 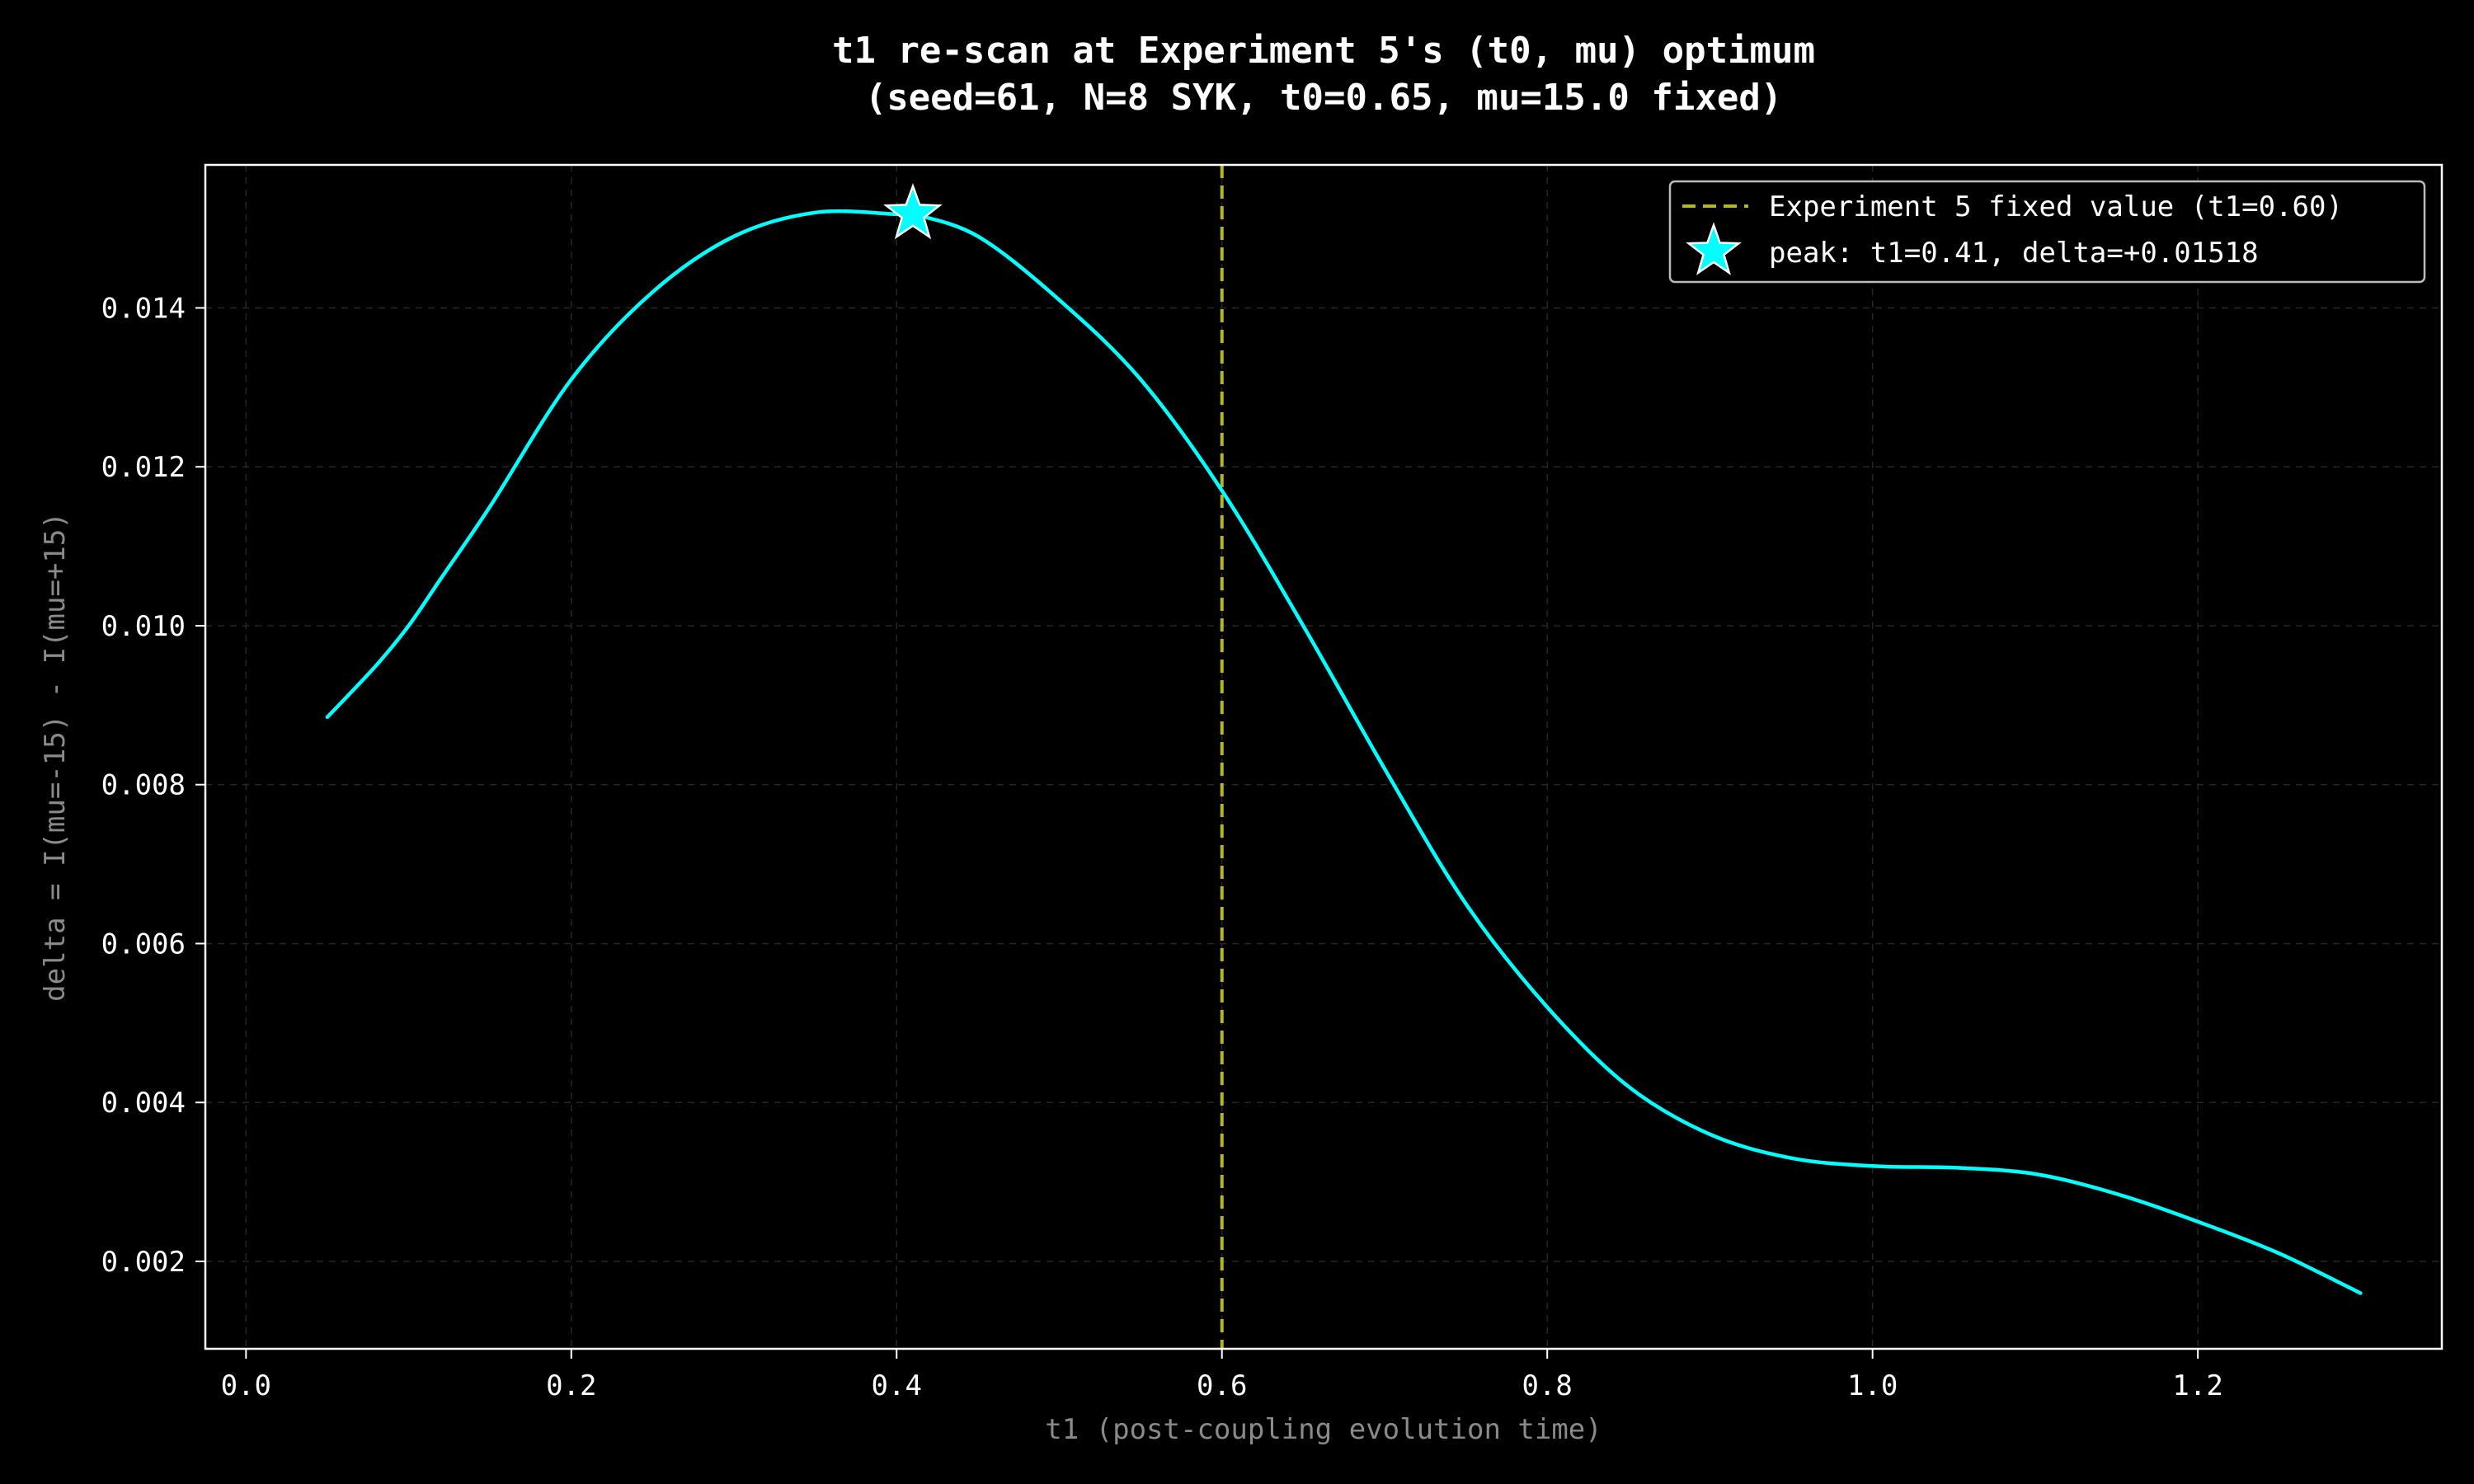 I want to click on peak-marker-star-icon, so click(x=913, y=212).